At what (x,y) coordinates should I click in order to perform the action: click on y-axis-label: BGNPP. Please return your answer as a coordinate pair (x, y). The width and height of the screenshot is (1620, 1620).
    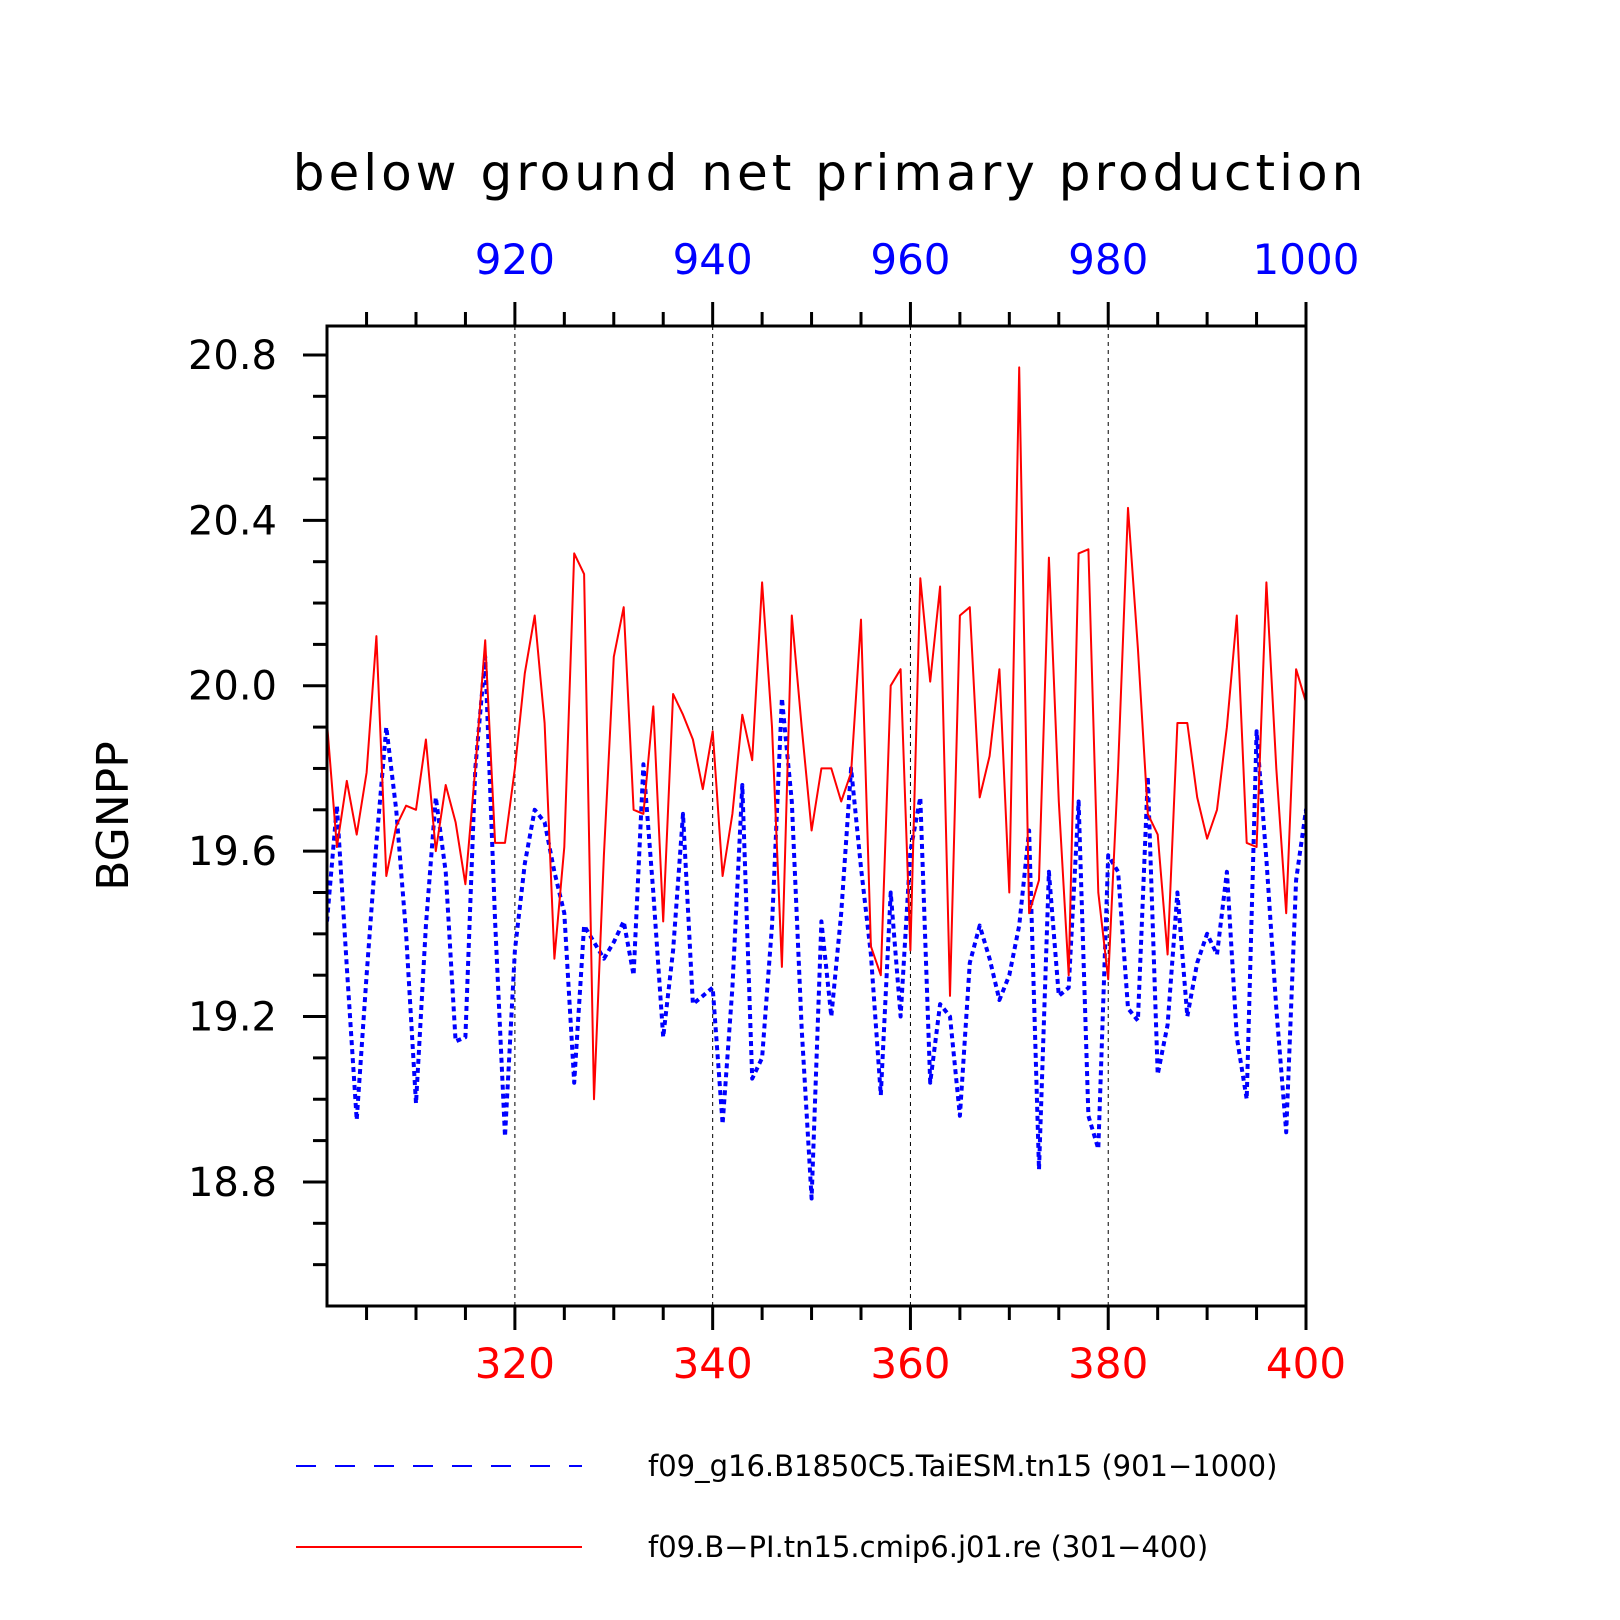
    Looking at the image, I should click on (113, 816).